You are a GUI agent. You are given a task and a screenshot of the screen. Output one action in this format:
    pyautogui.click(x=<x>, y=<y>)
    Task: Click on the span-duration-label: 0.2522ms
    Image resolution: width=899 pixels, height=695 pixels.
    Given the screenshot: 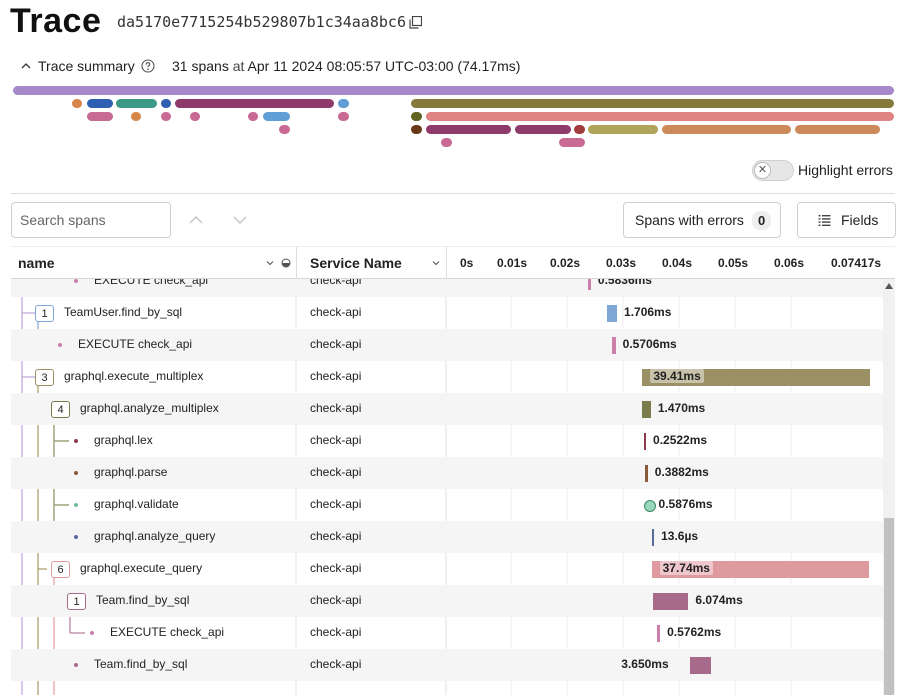 What is the action you would take?
    pyautogui.click(x=680, y=440)
    